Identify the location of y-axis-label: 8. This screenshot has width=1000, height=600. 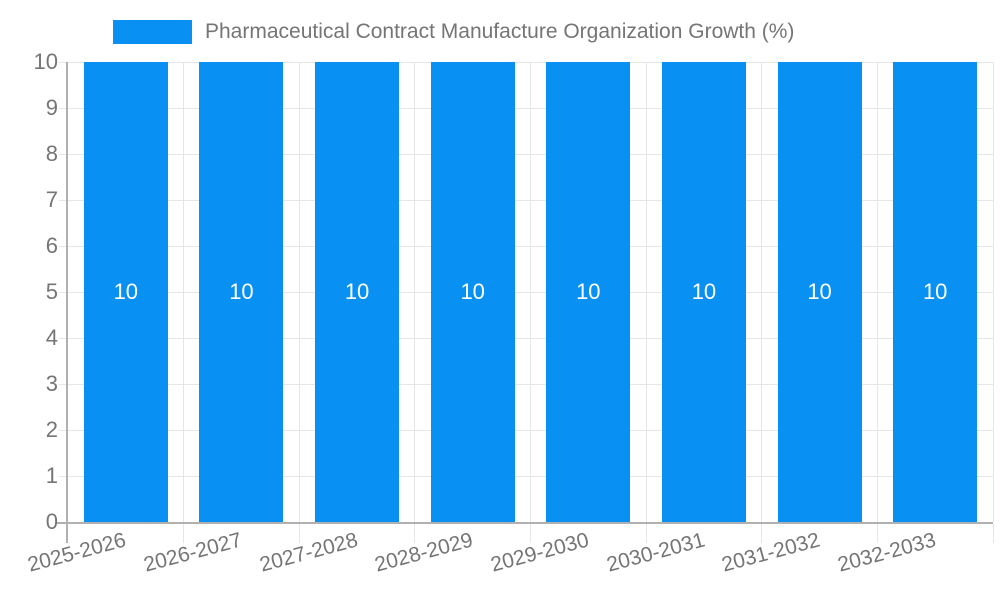
(51, 153).